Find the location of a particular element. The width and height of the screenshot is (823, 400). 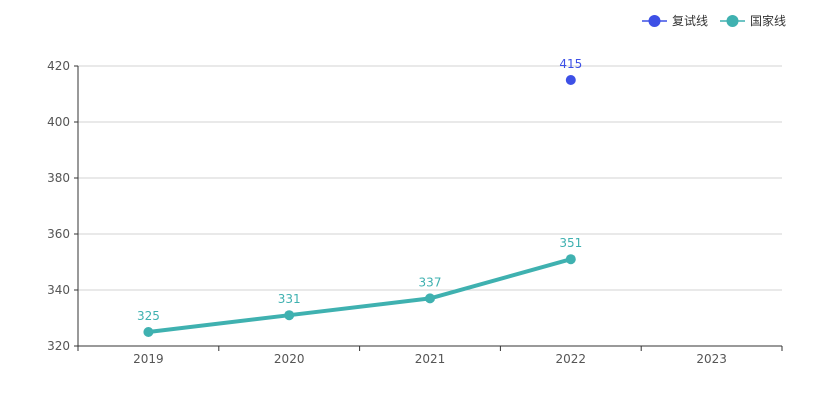

legend-item: 复试线 is located at coordinates (675, 20).